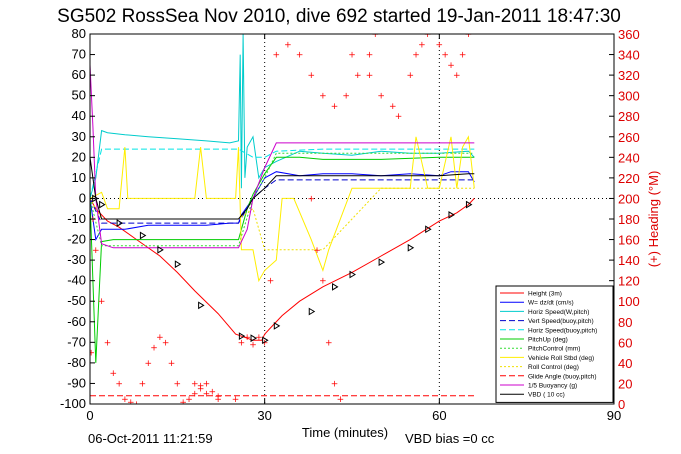  I want to click on y-tick-label: 40, so click(79, 115).